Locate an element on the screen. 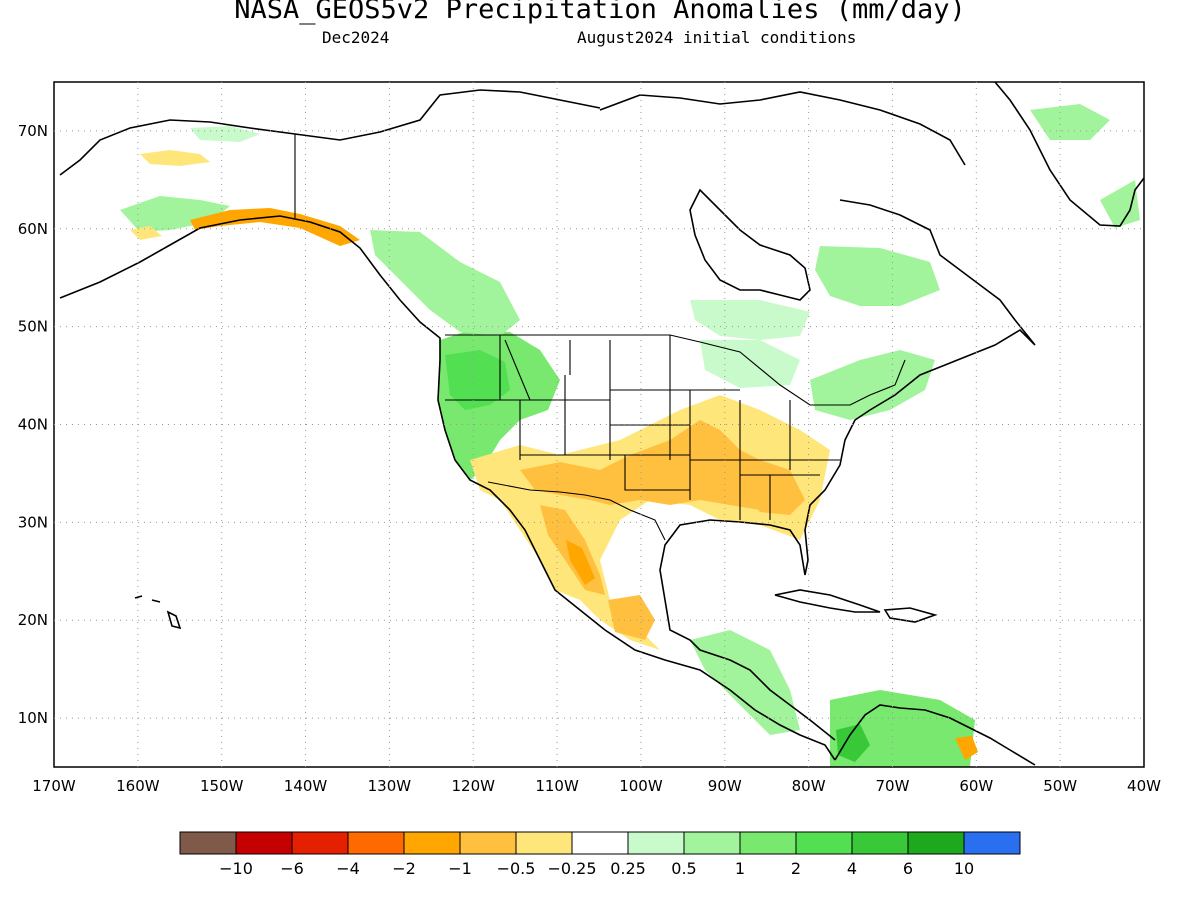 Image resolution: width=1200 pixels, height=900 pixels. colorbar-tick-label: 10 is located at coordinates (964, 868).